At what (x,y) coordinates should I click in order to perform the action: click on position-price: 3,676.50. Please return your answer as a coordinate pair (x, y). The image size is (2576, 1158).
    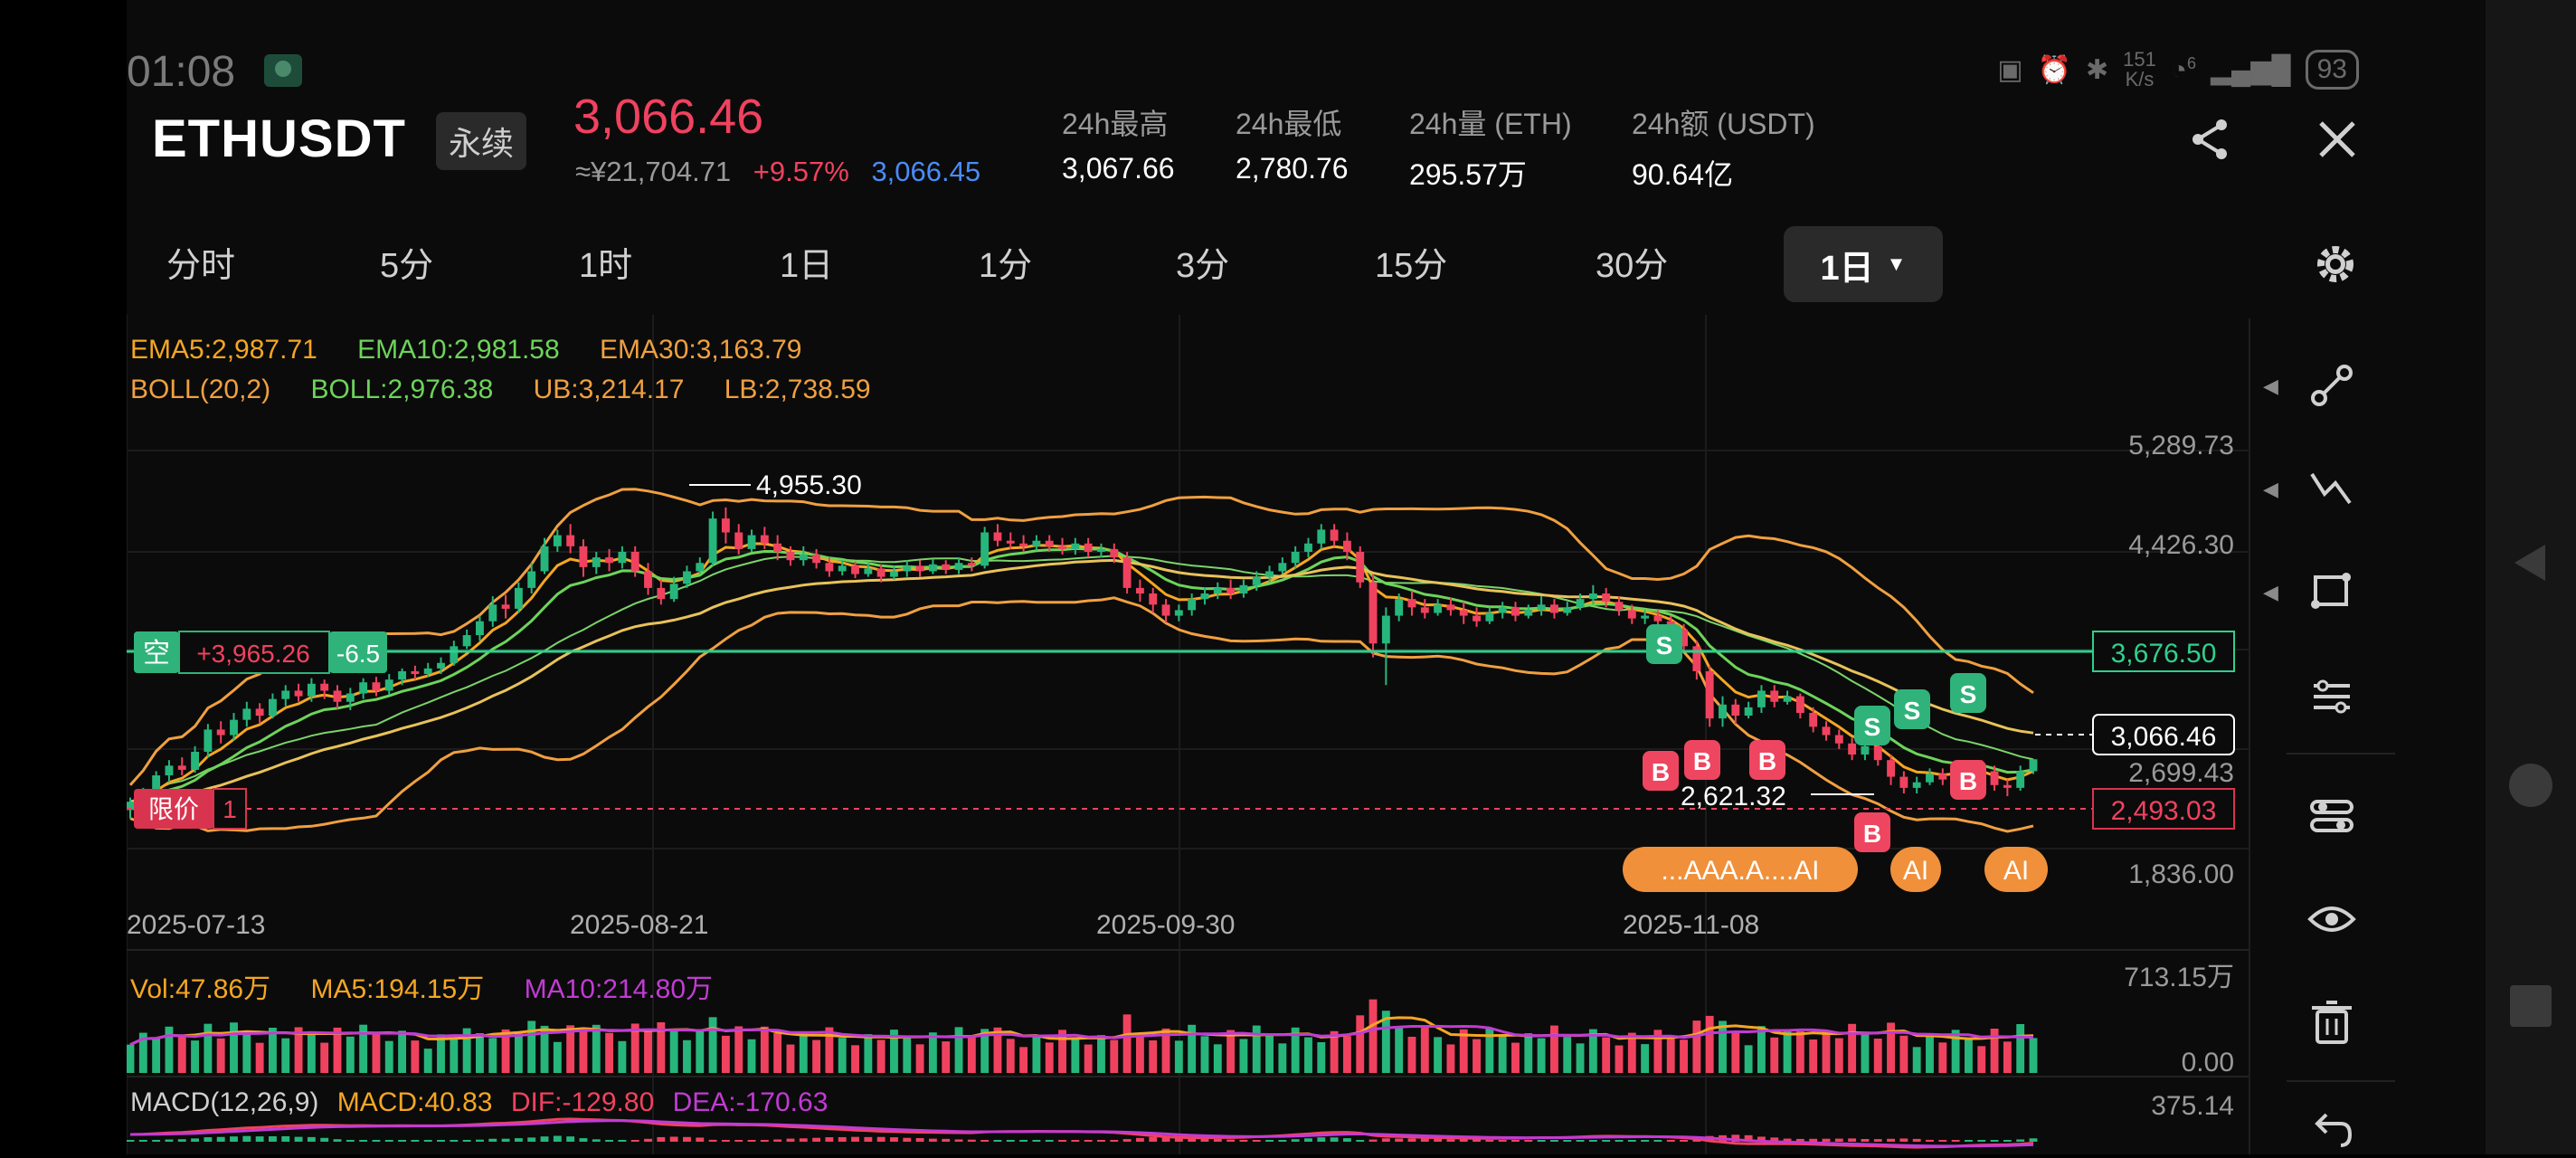
    Looking at the image, I should click on (2164, 654).